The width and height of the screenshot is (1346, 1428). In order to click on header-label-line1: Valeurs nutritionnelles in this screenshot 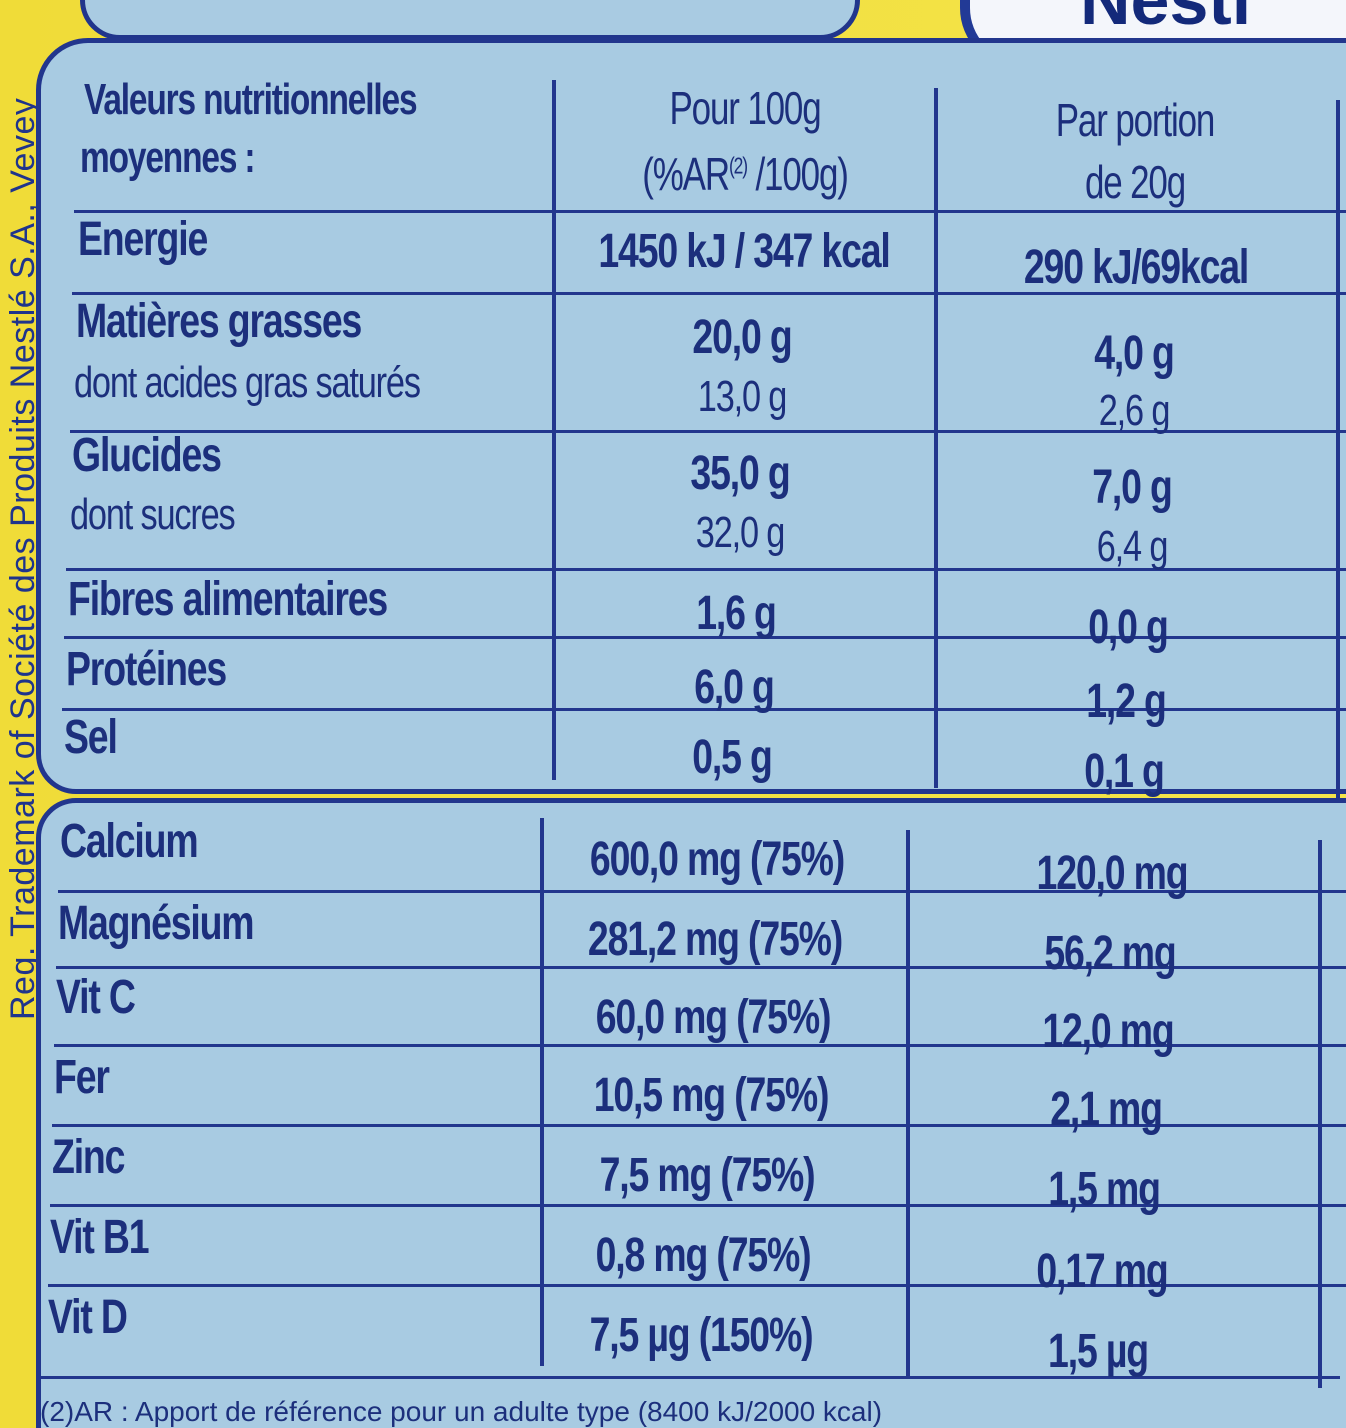, I will do `click(251, 99)`.